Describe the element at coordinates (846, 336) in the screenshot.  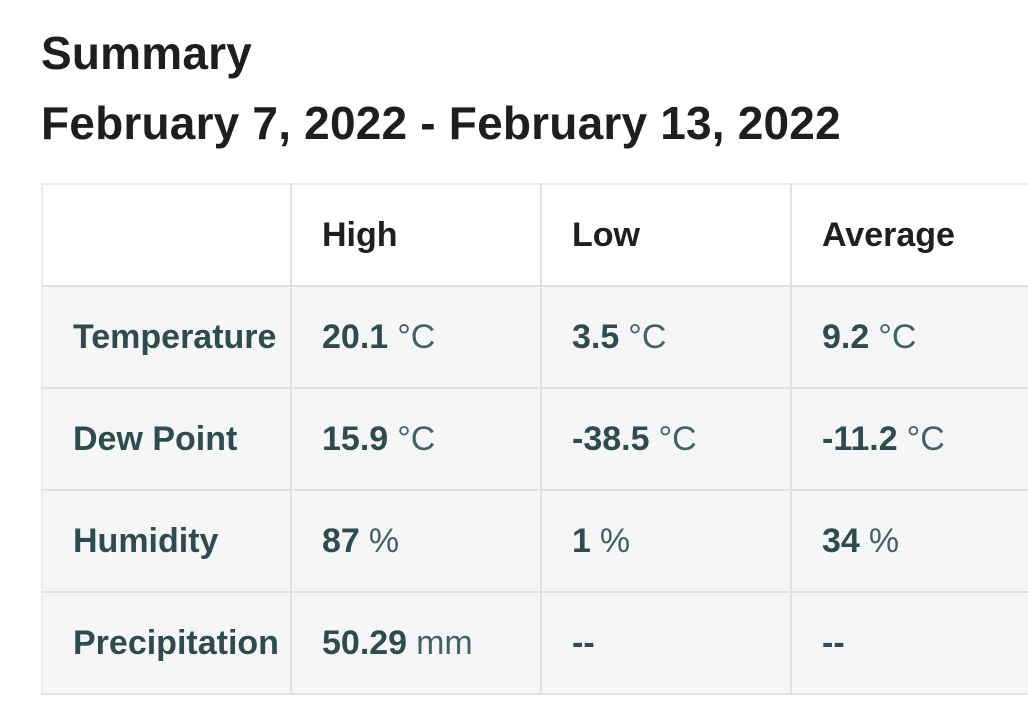
I see `cell-value: 9.2` at that location.